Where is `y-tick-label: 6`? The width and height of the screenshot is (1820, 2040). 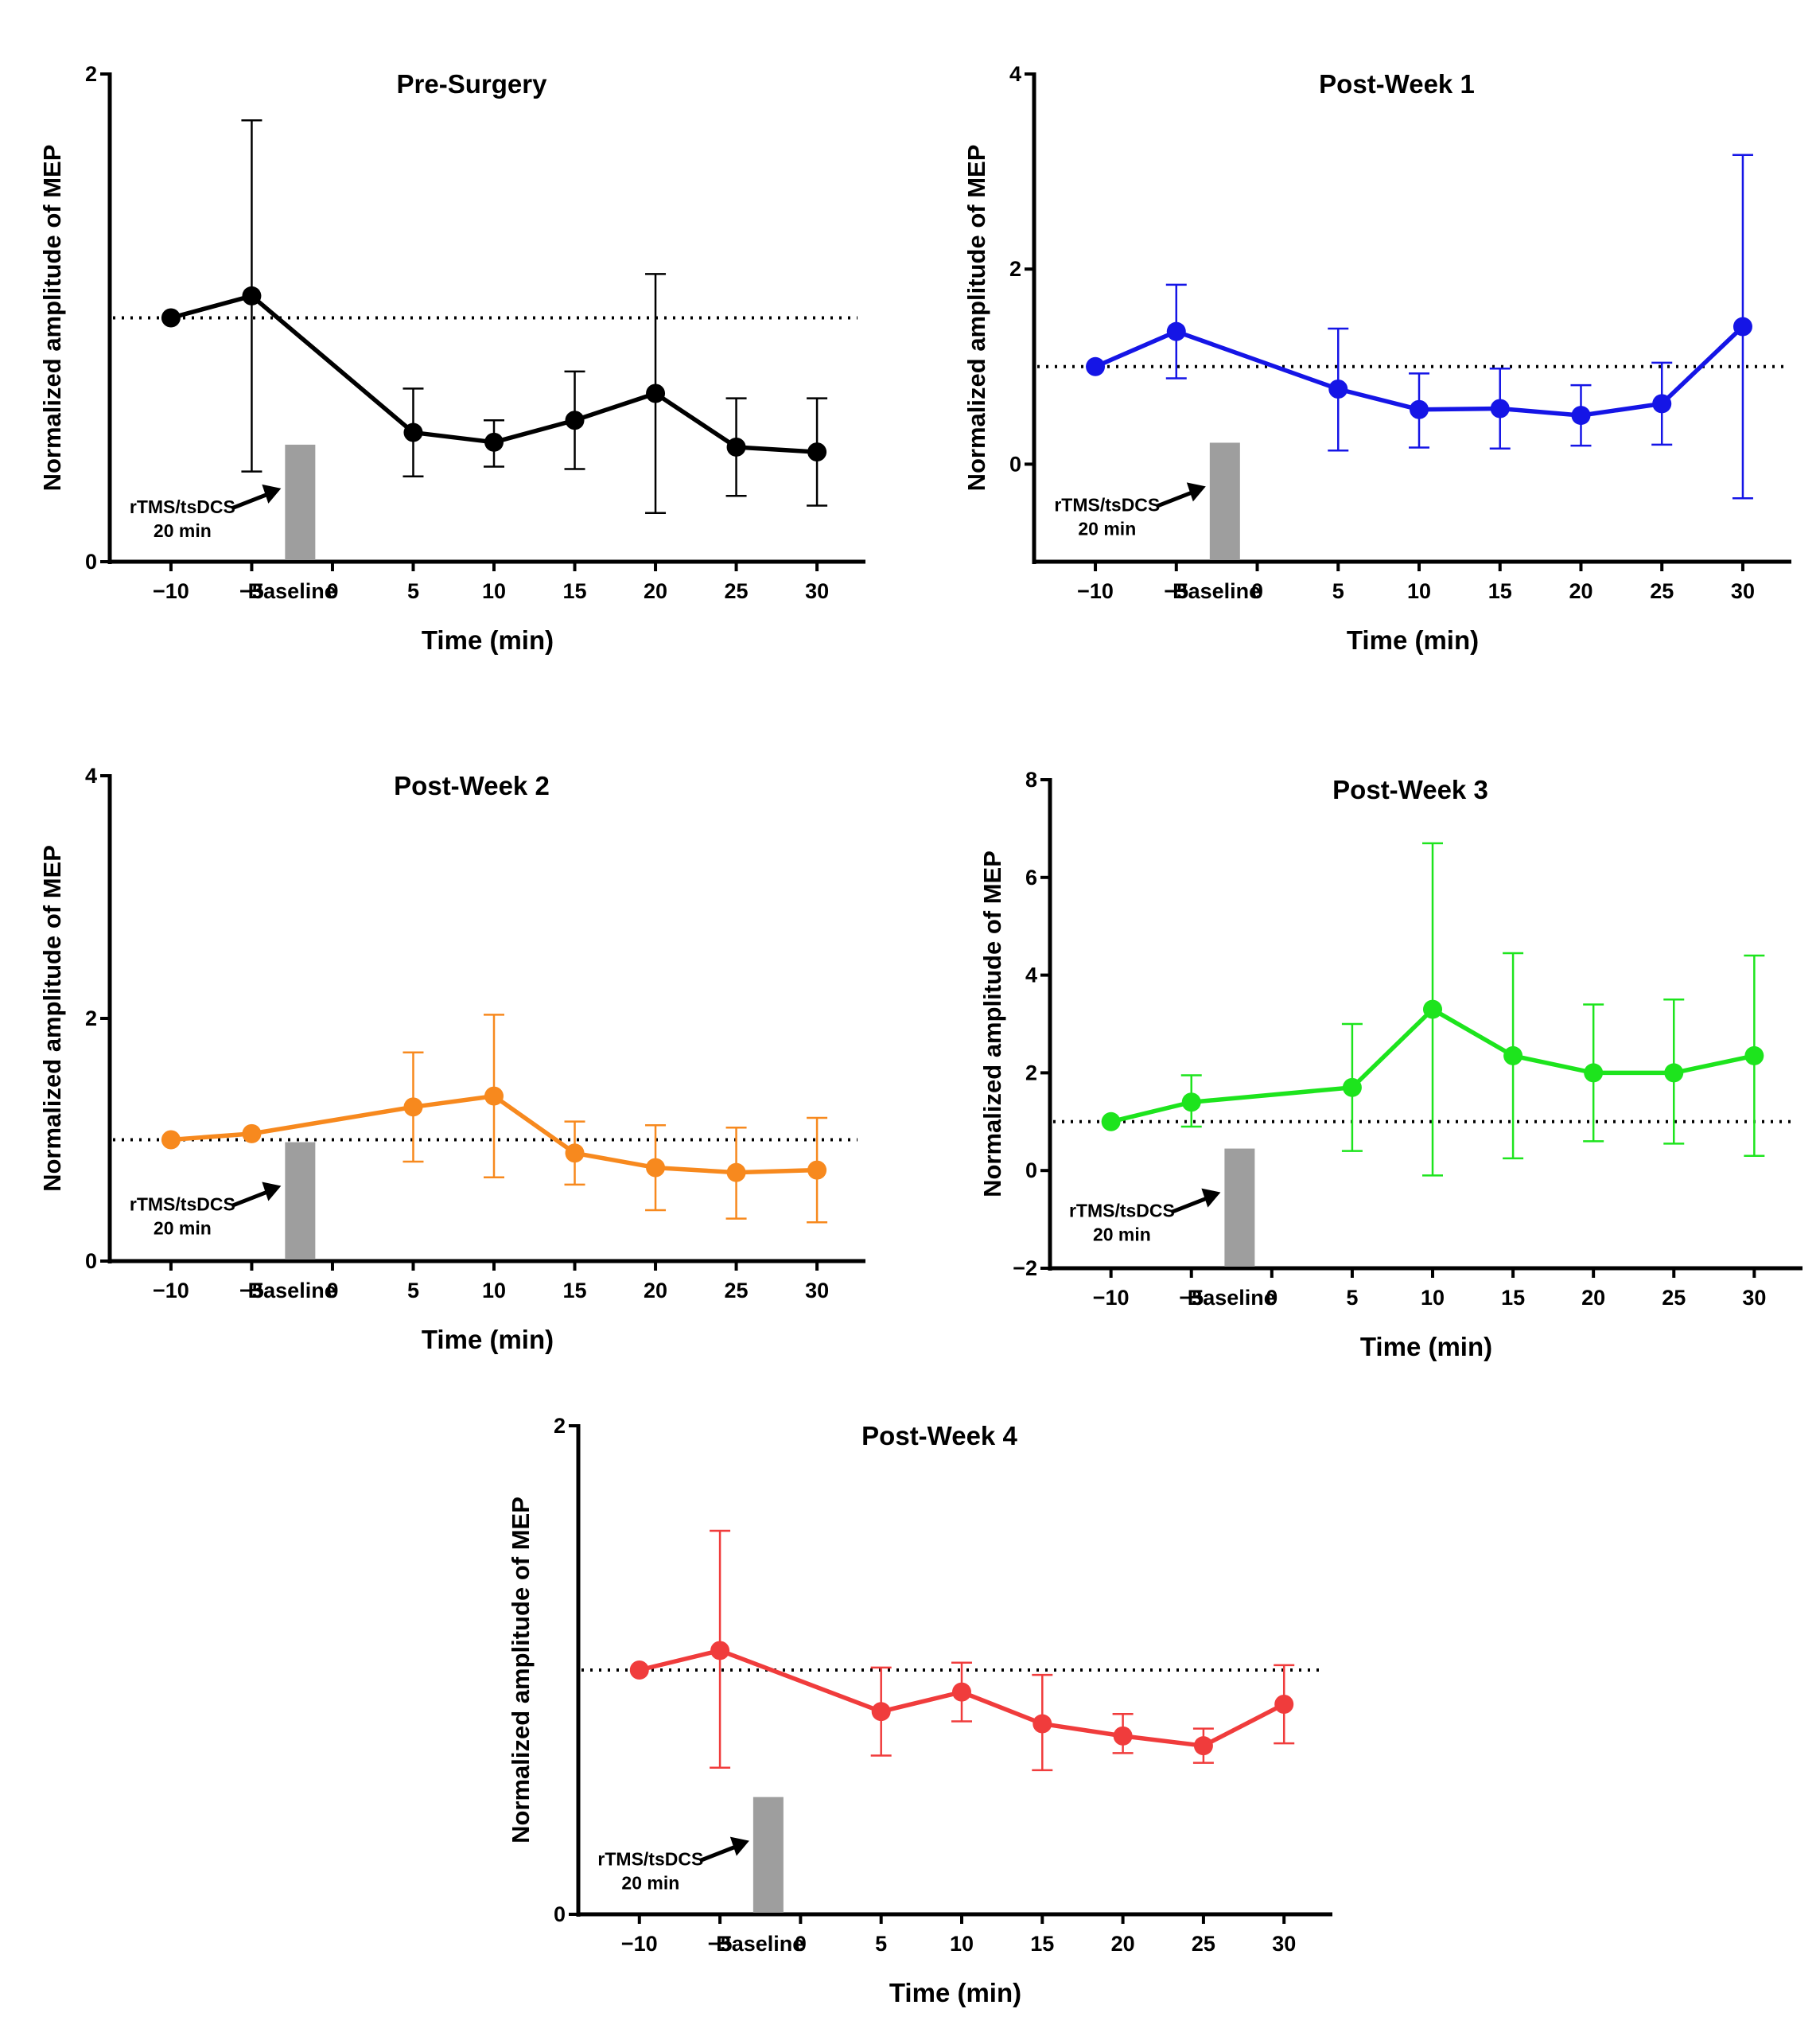
y-tick-label: 6 is located at coordinates (1031, 878).